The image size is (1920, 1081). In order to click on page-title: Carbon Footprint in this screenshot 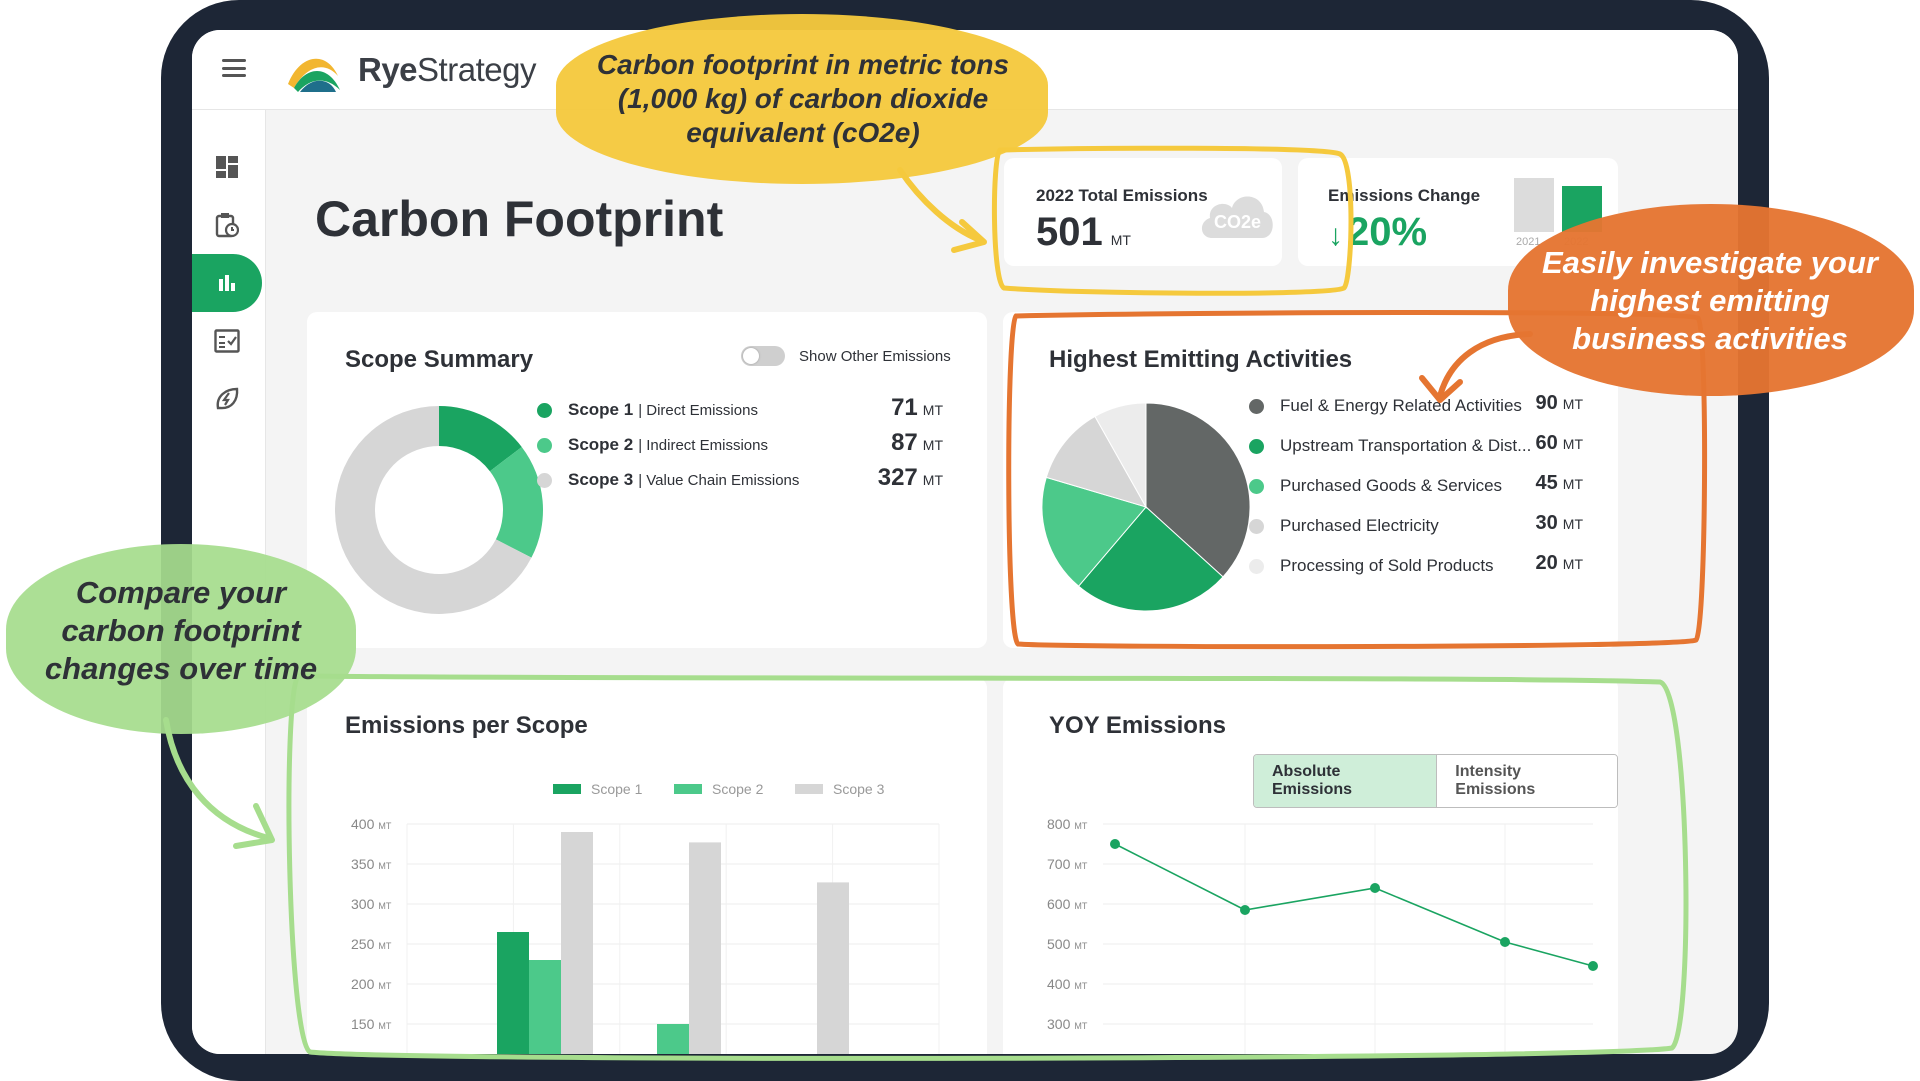, I will do `click(519, 219)`.